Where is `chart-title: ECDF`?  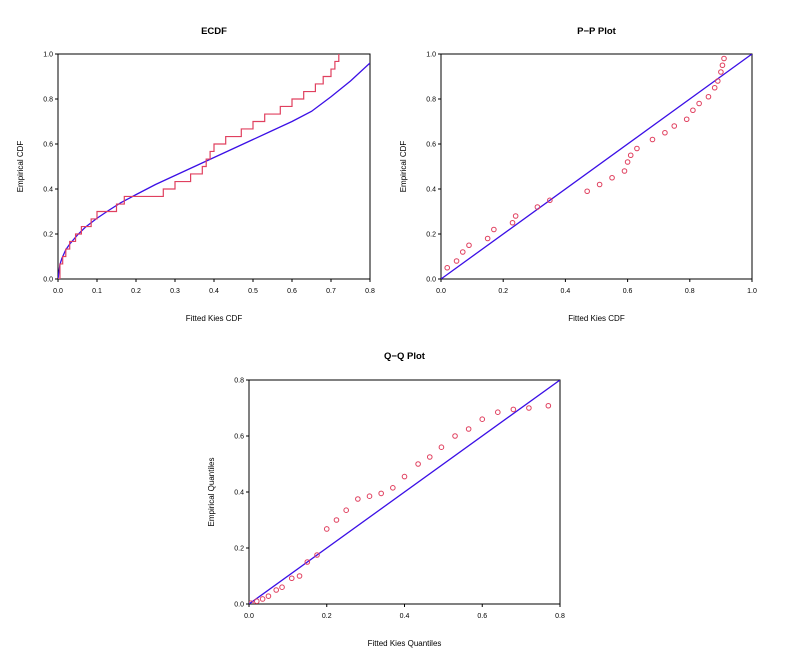 chart-title: ECDF is located at coordinates (214, 31).